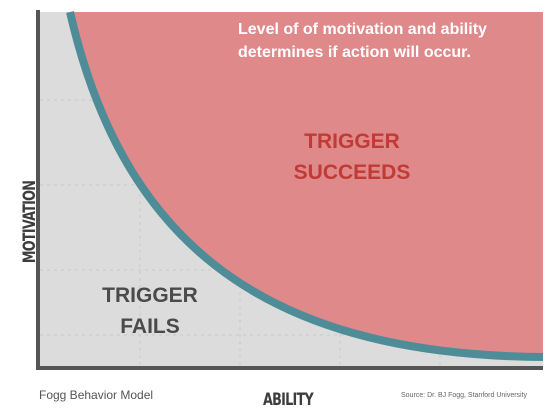  I want to click on succeeds-label-line-2: SUCCEEDS, so click(352, 172).